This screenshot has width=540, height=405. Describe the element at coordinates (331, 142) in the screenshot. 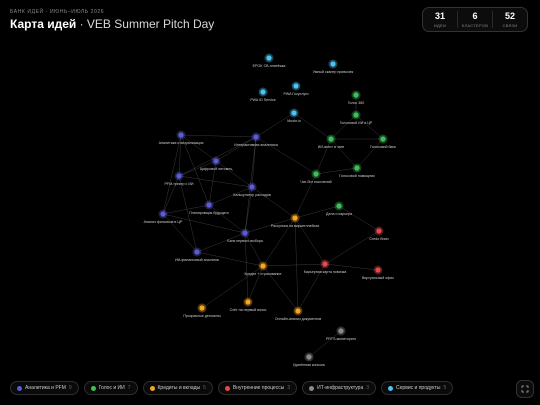

I see `idea-node: ИИ-агент в чате` at that location.